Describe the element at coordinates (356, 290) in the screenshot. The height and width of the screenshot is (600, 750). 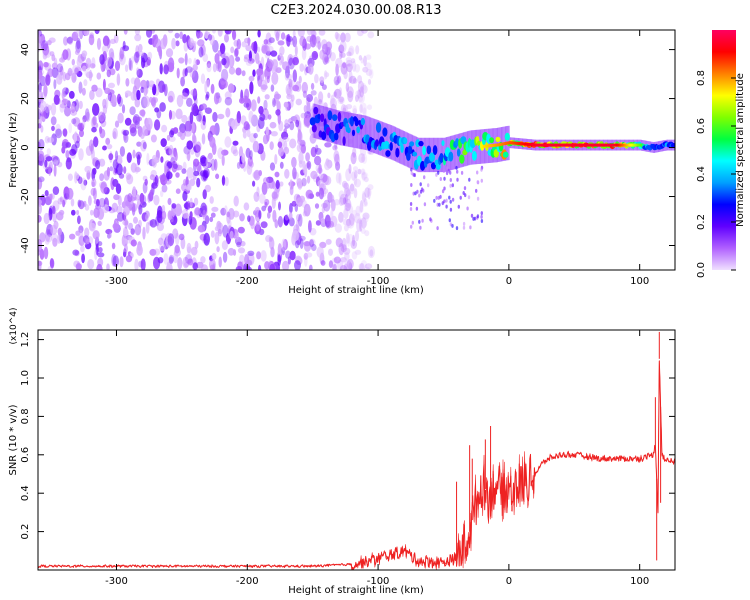
I see `spectrogram-x-axis-label: Height of straight line (km)` at that location.